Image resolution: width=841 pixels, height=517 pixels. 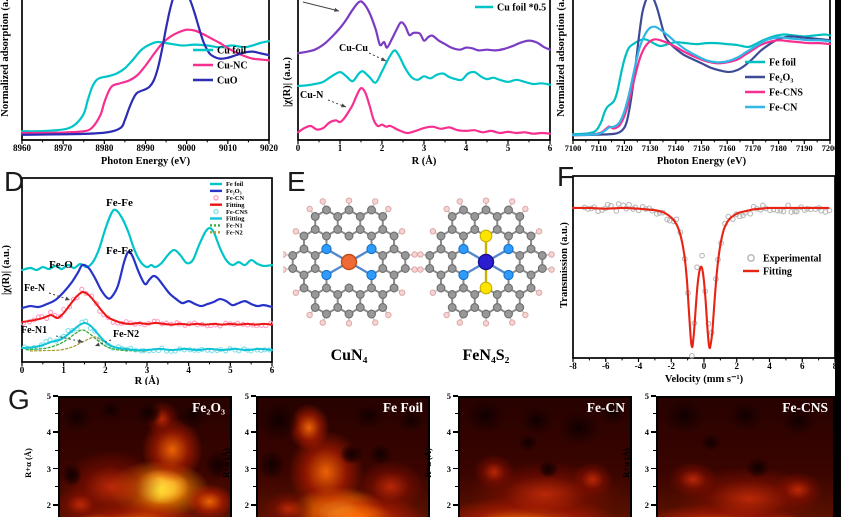 I want to click on heatmap-title: Fe-CNS, so click(x=805, y=407).